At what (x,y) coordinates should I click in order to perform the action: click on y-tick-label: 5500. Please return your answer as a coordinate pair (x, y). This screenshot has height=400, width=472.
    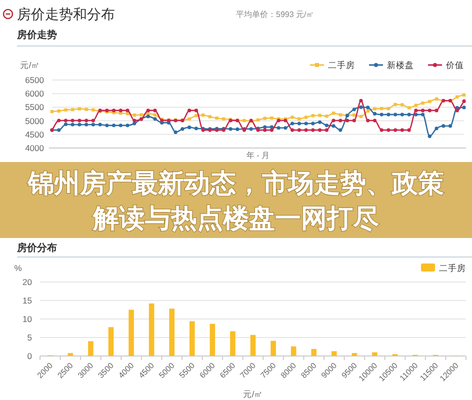
    Looking at the image, I should click on (34, 107).